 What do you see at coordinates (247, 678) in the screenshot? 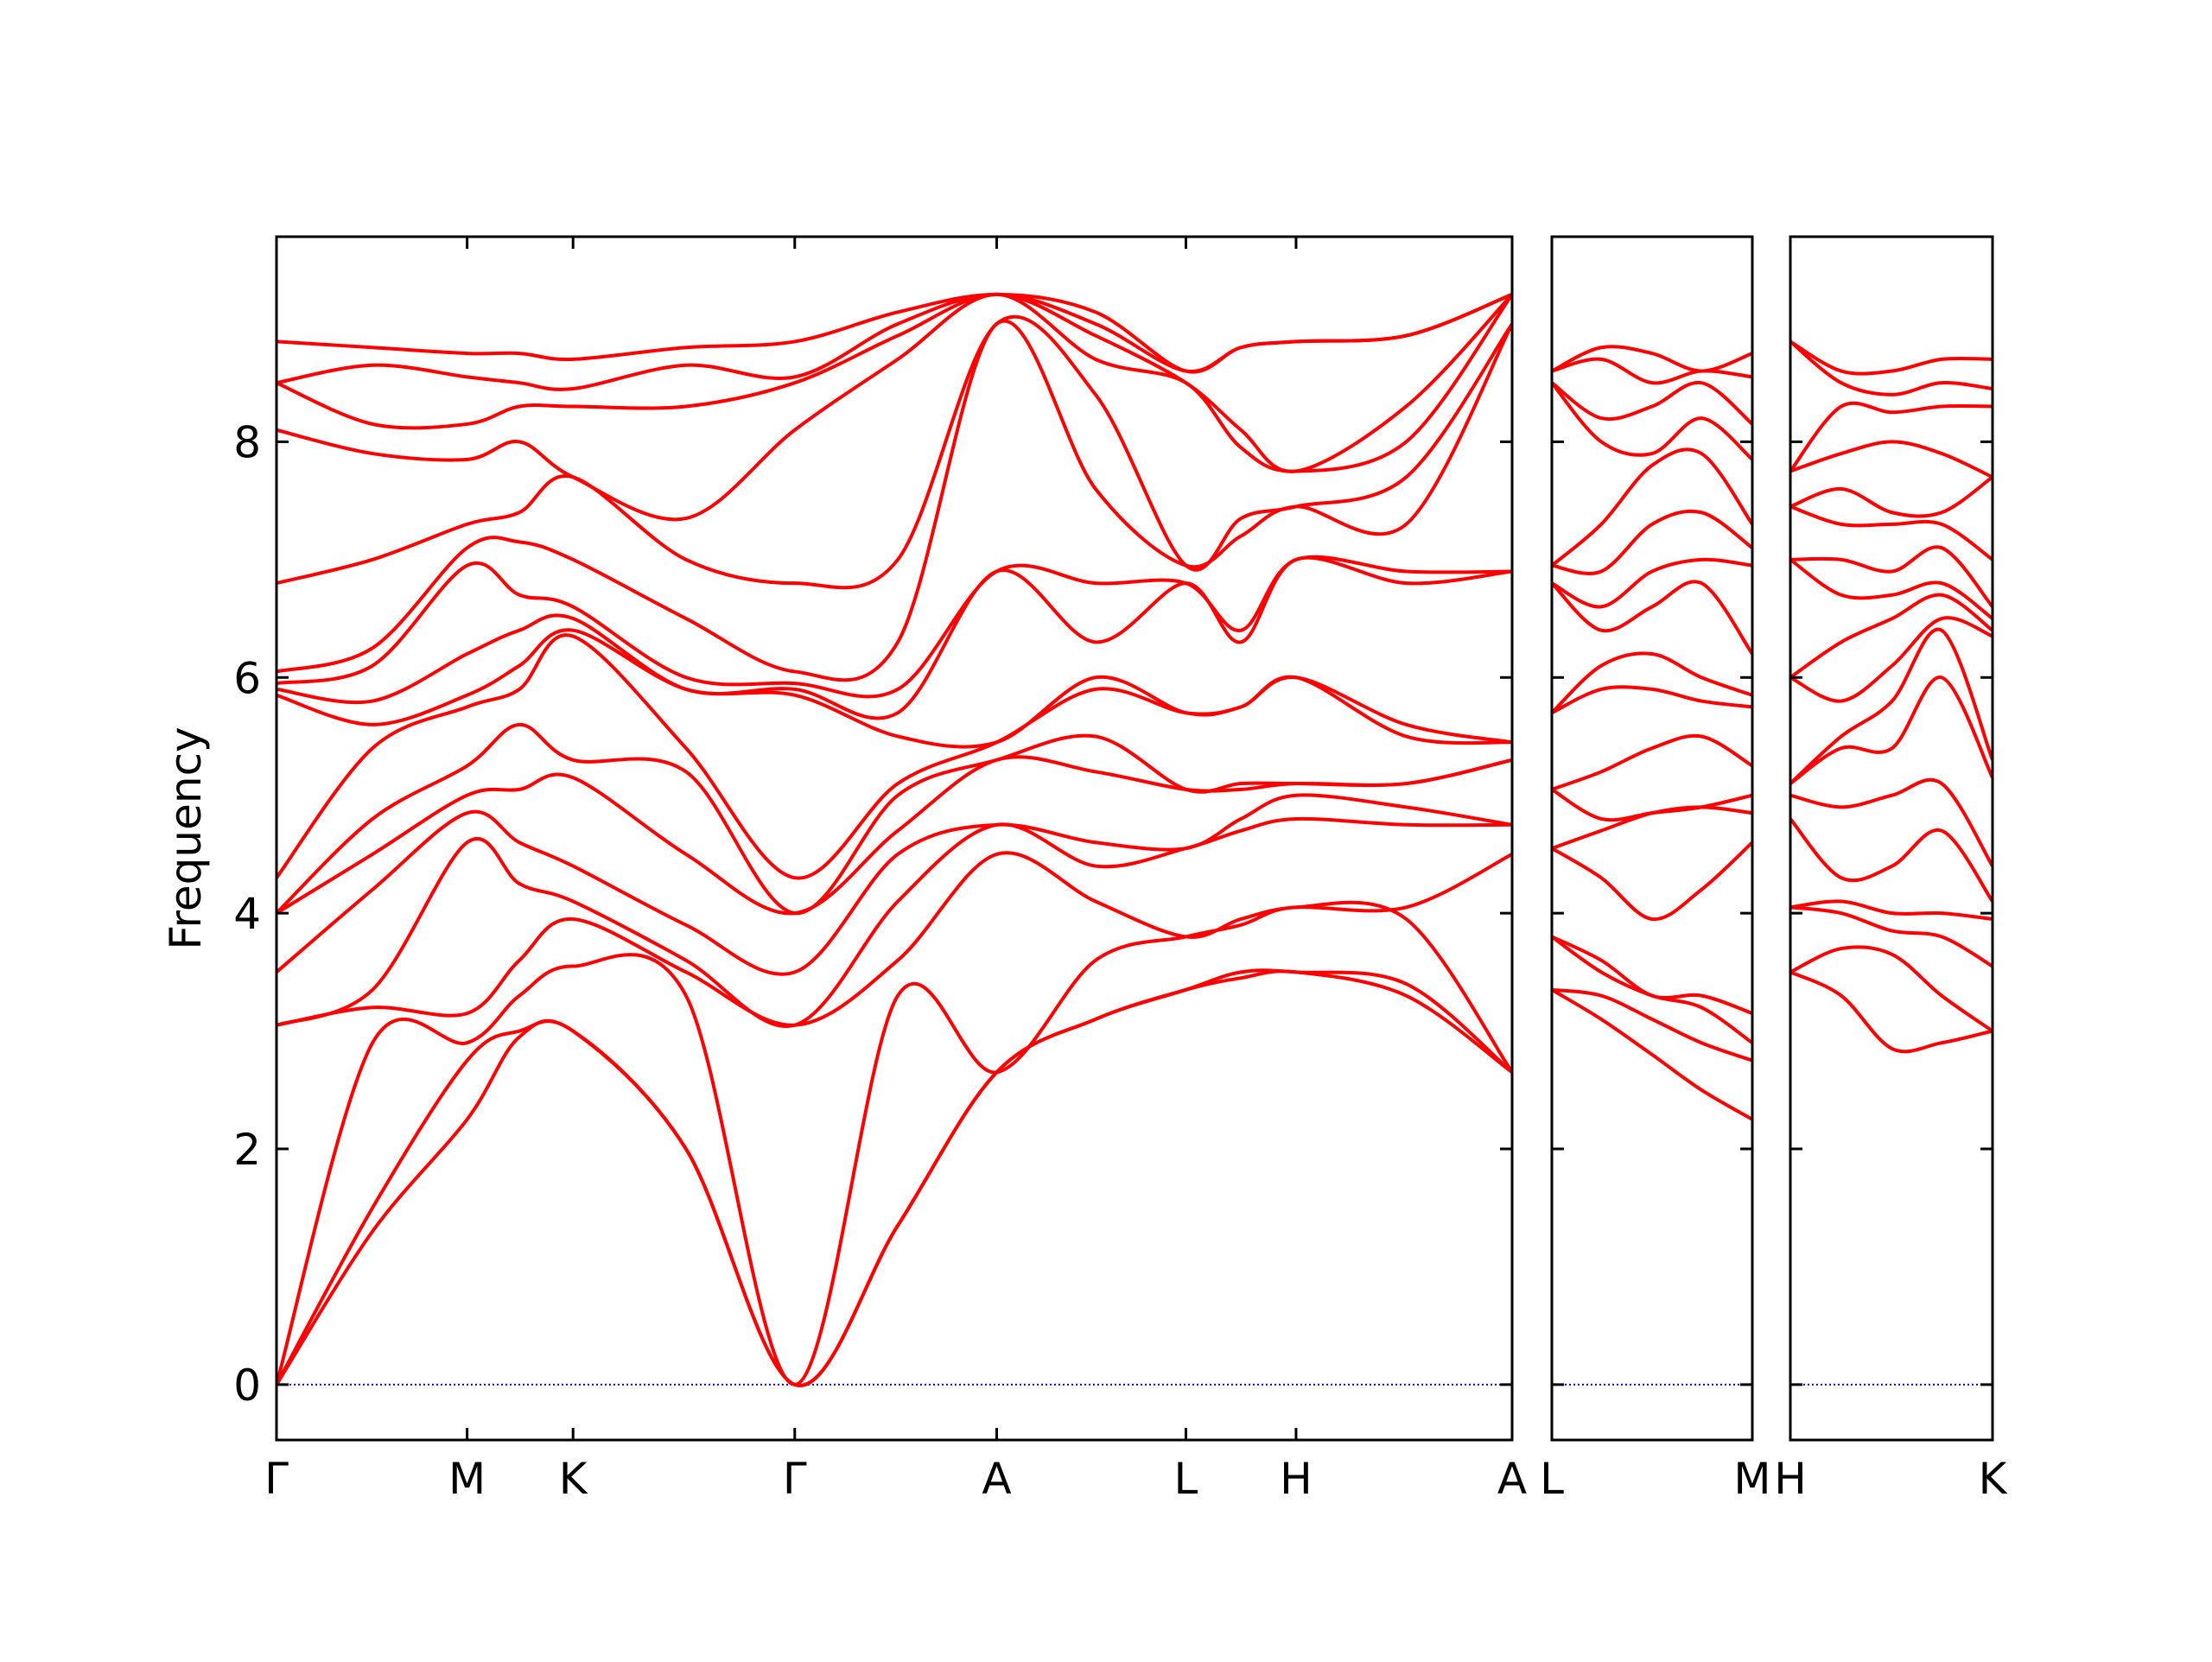
I see `y-tick-label: 6` at bounding box center [247, 678].